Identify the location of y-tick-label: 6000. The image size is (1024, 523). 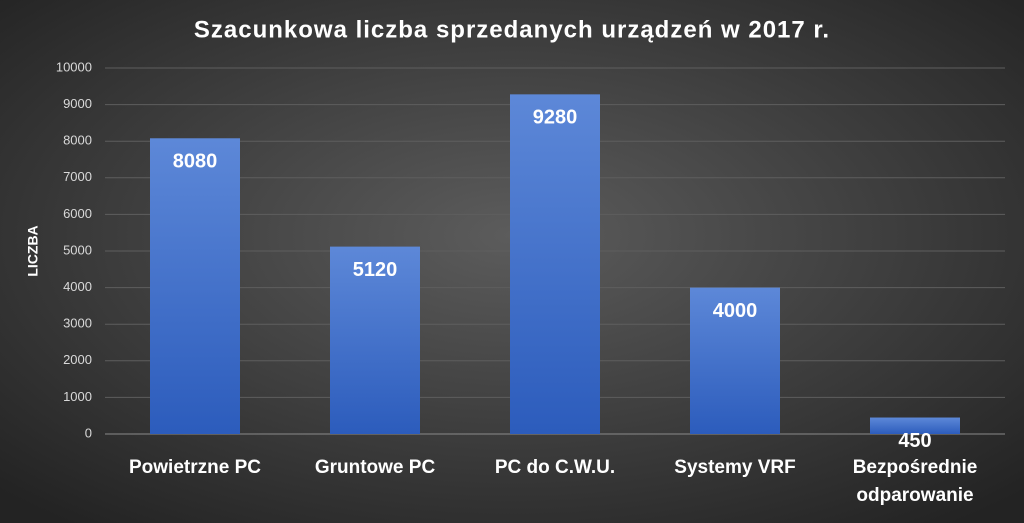
(77, 213).